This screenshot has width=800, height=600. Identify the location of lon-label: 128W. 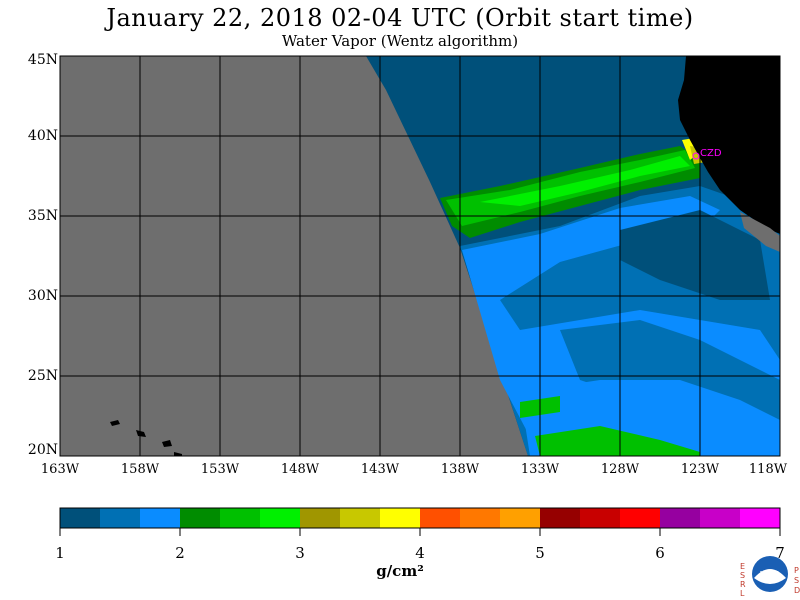
(620, 469).